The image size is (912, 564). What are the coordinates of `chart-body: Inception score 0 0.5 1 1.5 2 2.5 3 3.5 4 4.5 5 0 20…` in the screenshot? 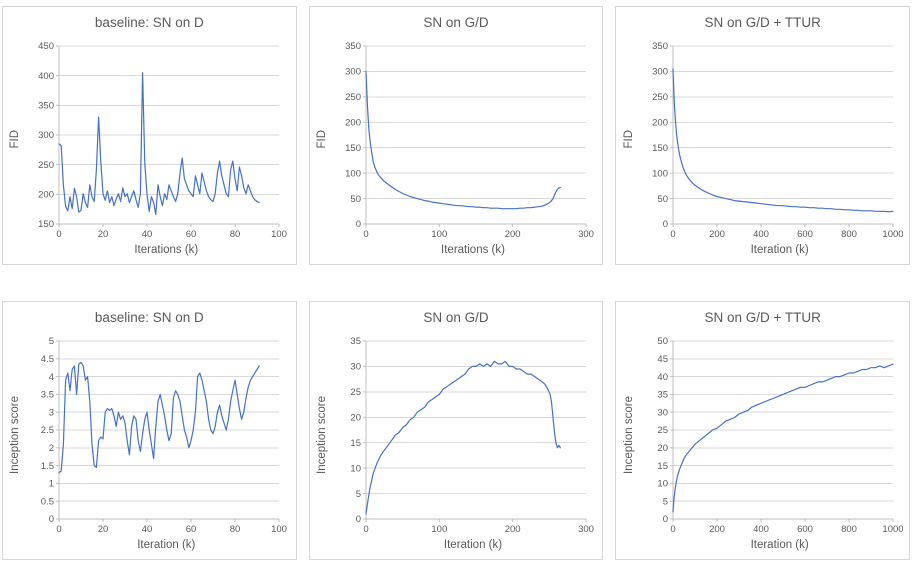 It's located at (149, 434).